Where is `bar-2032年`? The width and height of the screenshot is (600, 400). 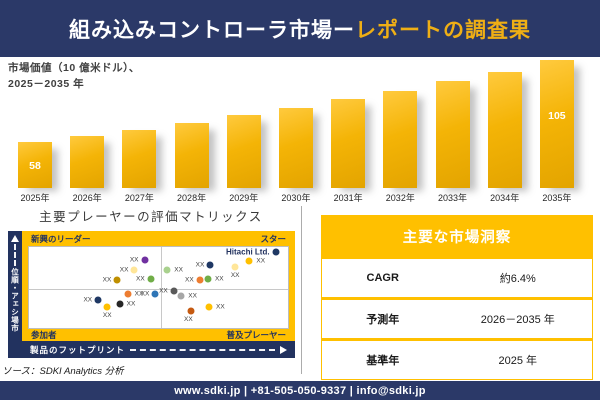
bar-2032年 is located at coordinates (400, 139).